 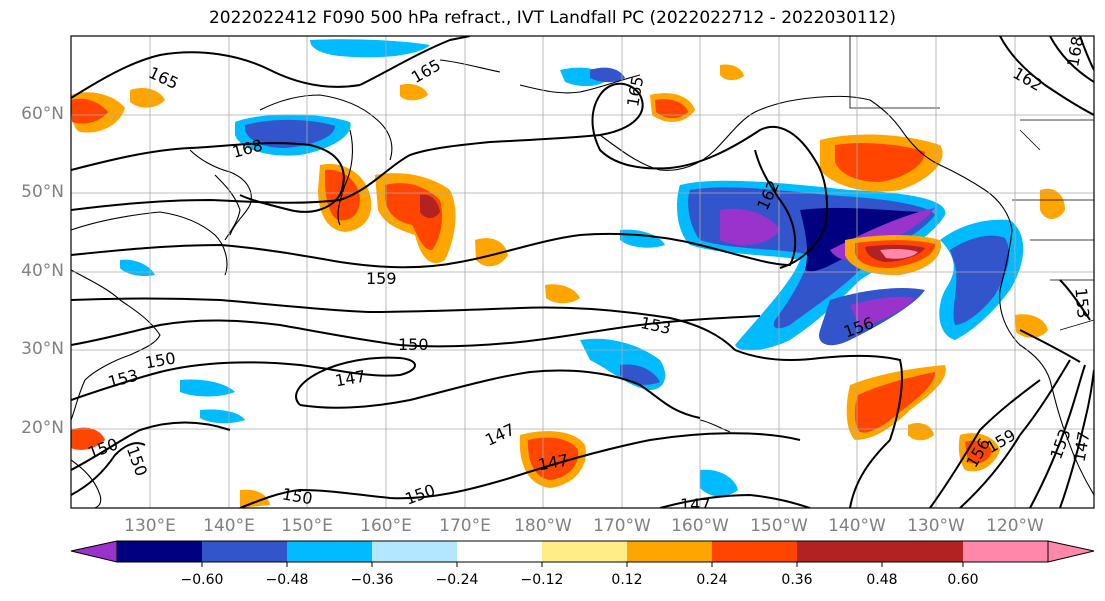 I want to click on contour-label: 159, so click(x=381, y=278).